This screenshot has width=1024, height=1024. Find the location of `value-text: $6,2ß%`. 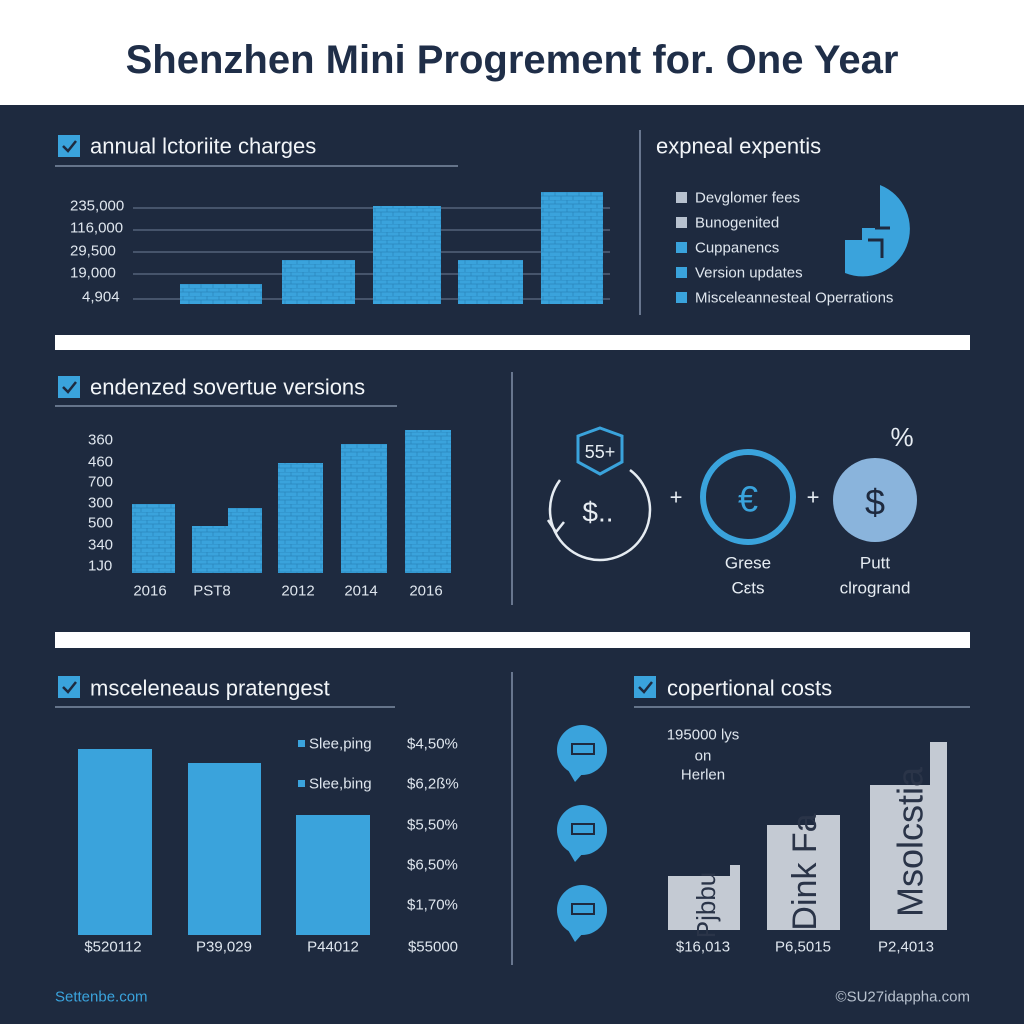

value-text: $6,2ß% is located at coordinates (433, 784).